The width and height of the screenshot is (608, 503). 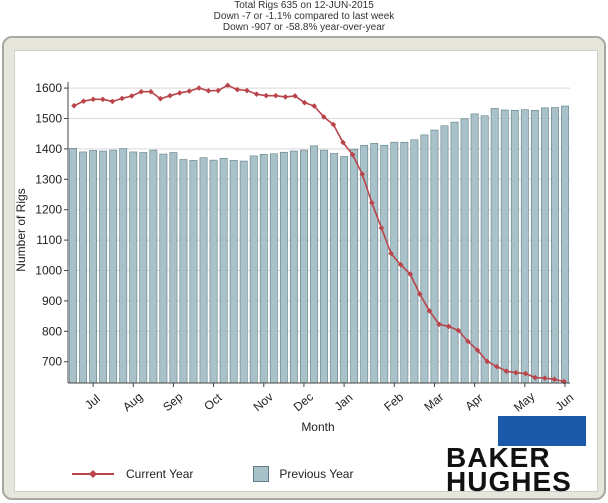 I want to click on x-tick-label: Feb, so click(x=393, y=402).